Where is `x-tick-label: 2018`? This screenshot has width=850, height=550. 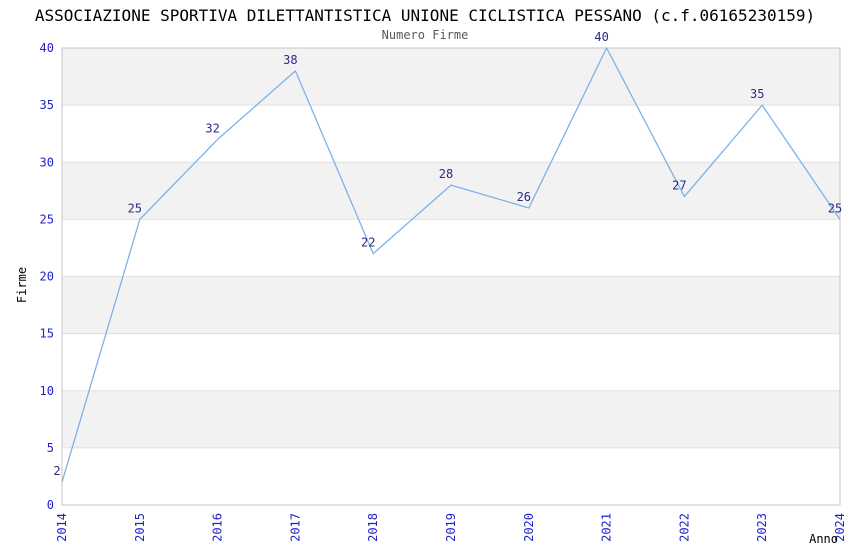 x-tick-label: 2018 is located at coordinates (373, 527).